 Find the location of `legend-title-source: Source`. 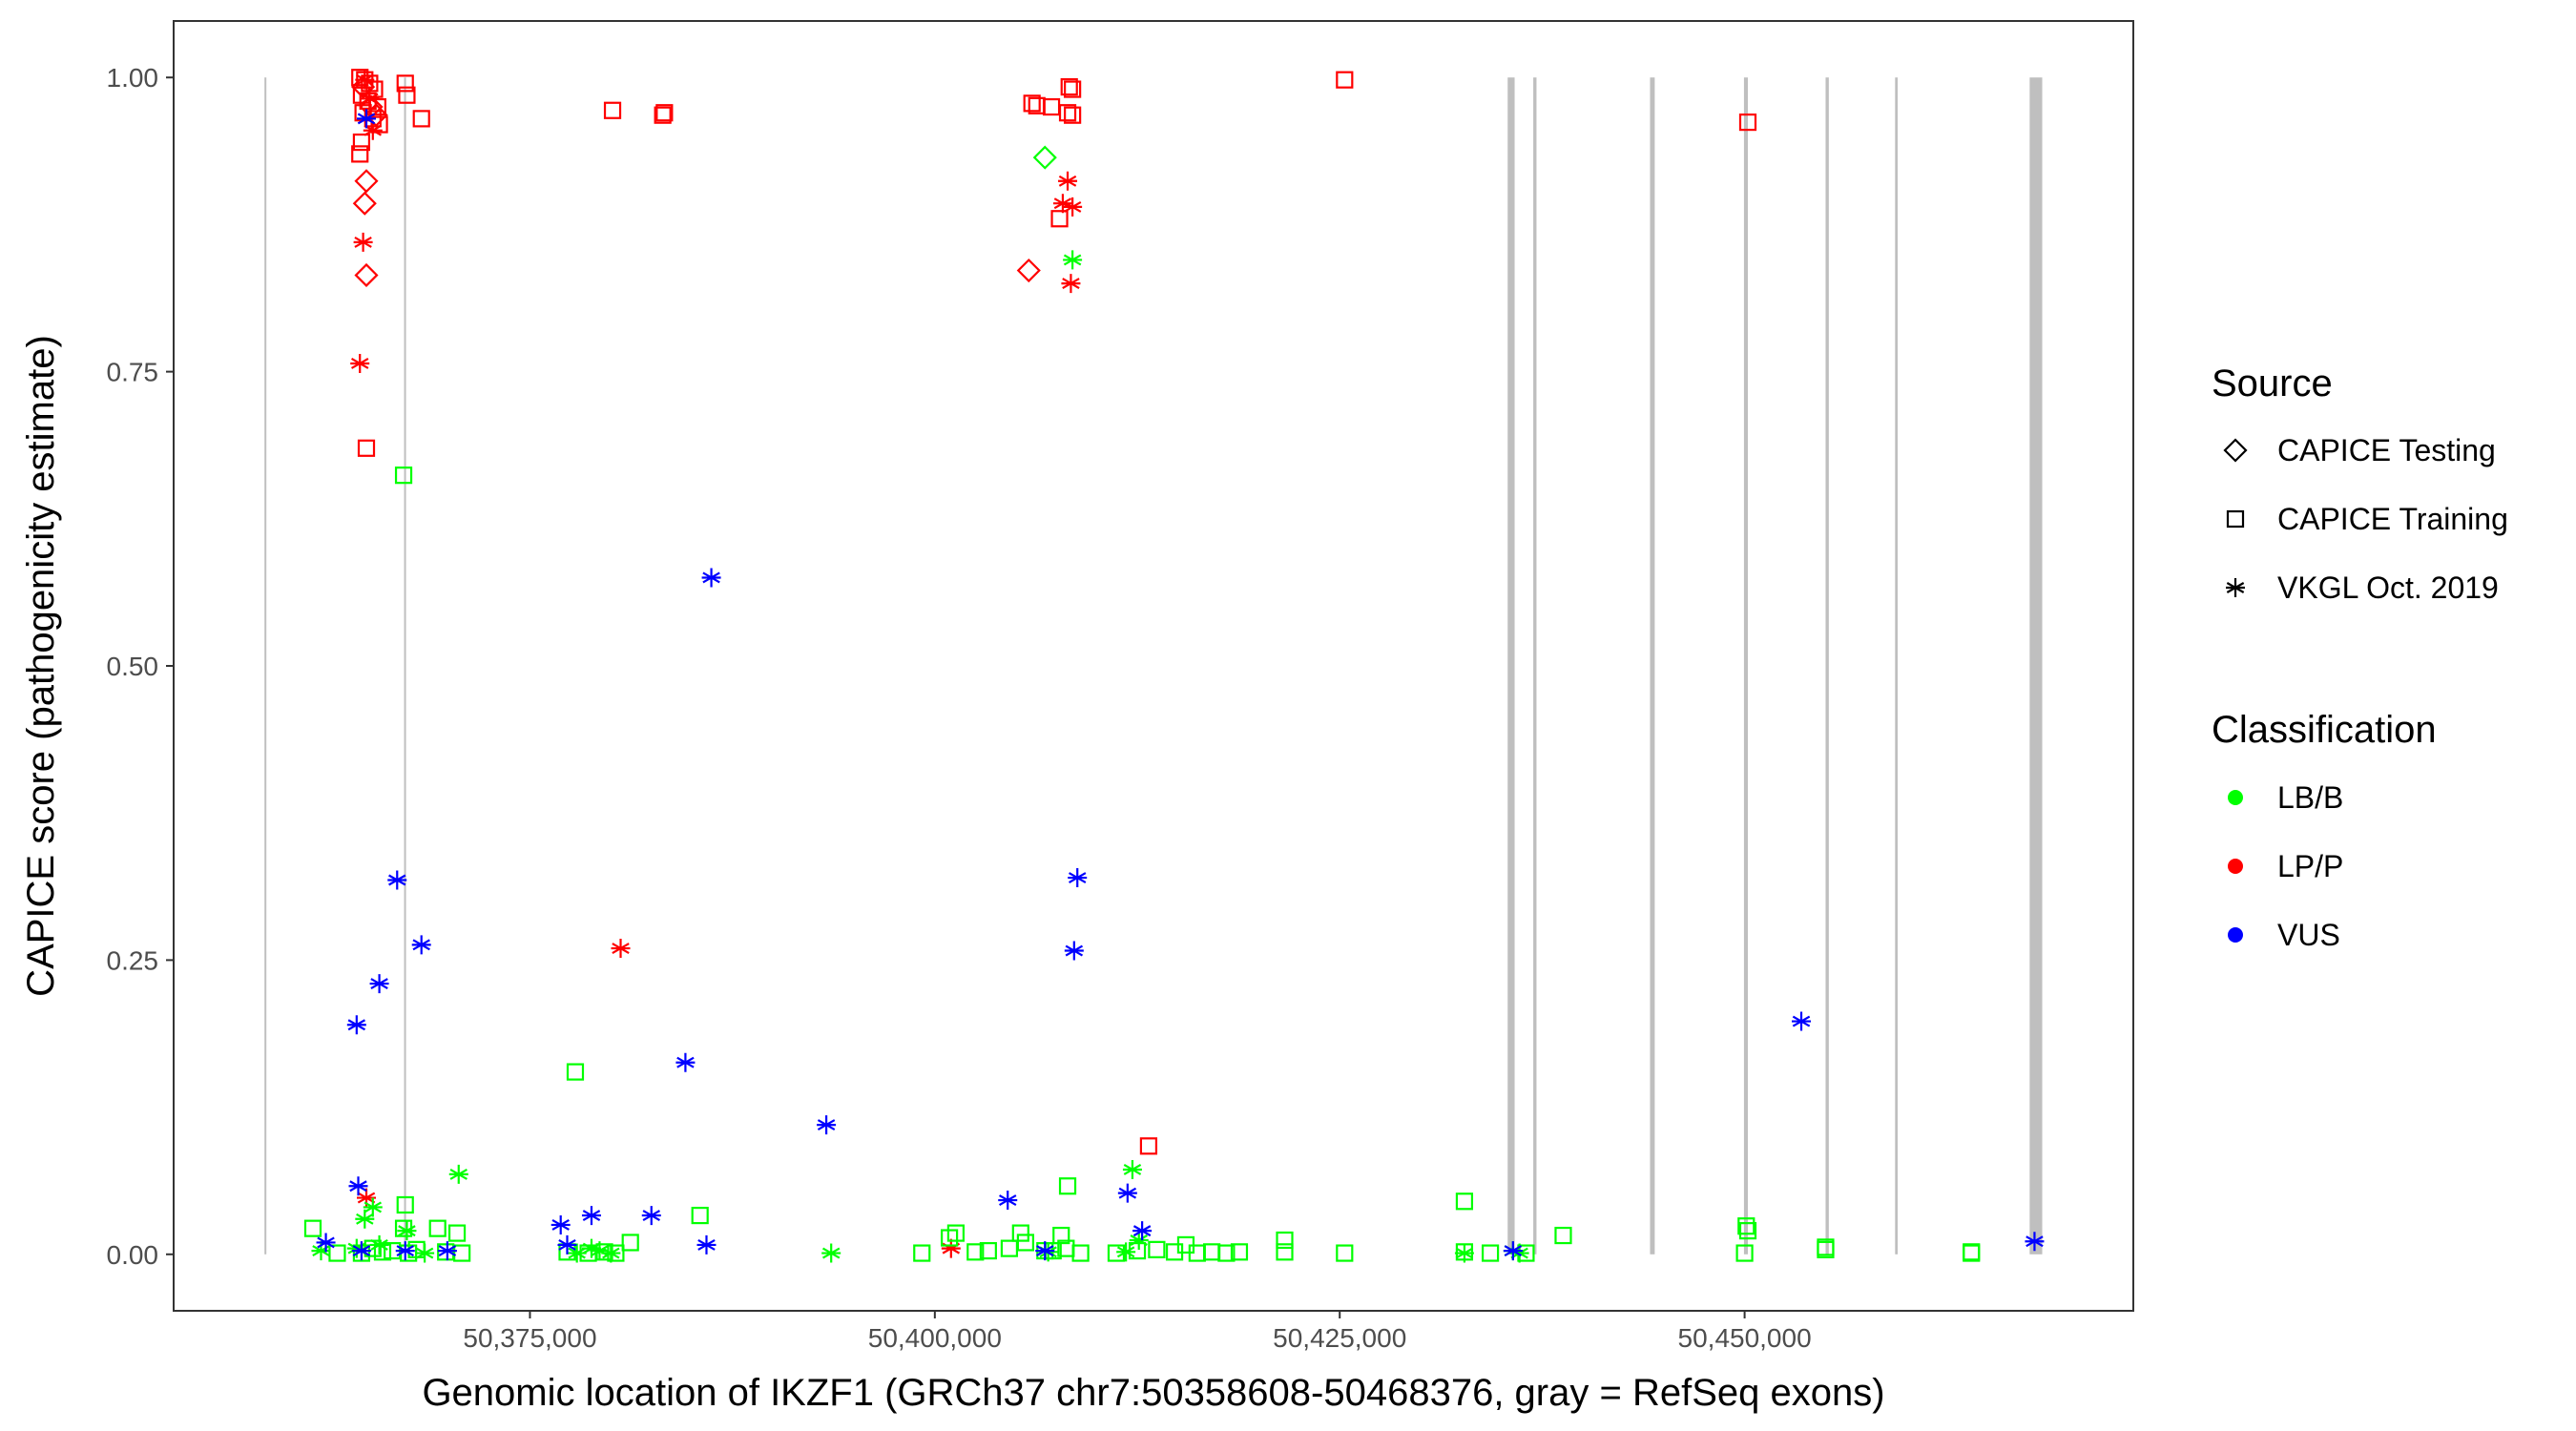

legend-title-source: Source is located at coordinates (2272, 383).